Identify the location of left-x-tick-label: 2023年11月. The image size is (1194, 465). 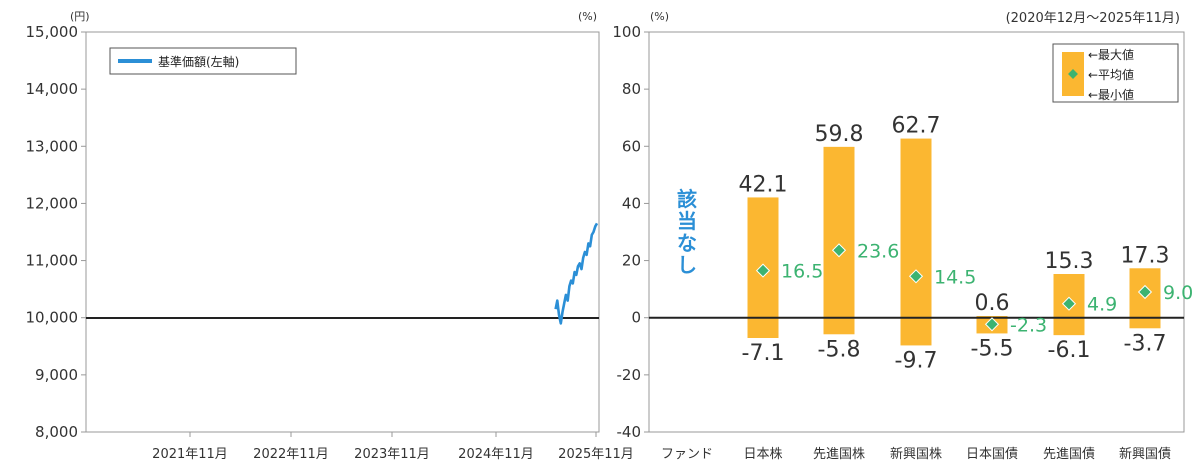
(392, 454).